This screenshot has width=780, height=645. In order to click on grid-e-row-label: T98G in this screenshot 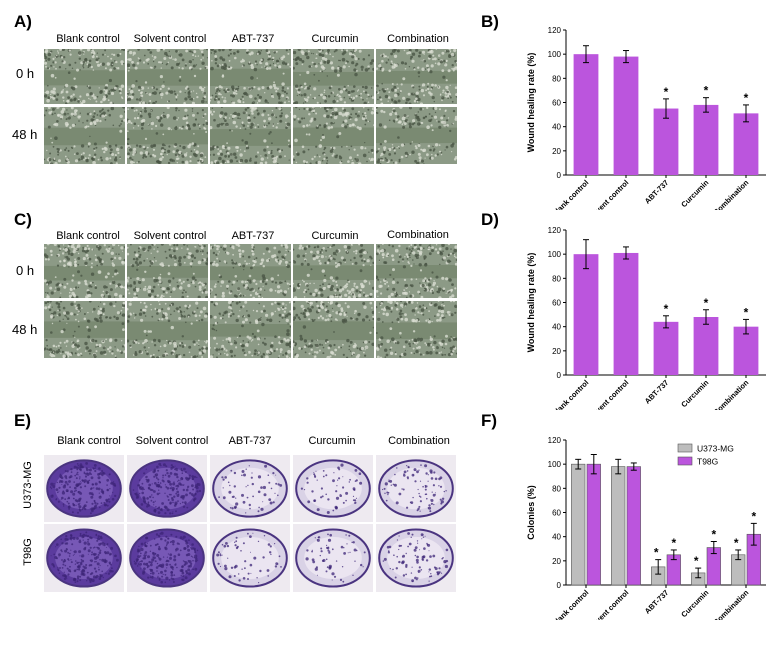, I will do `click(28, 552)`.